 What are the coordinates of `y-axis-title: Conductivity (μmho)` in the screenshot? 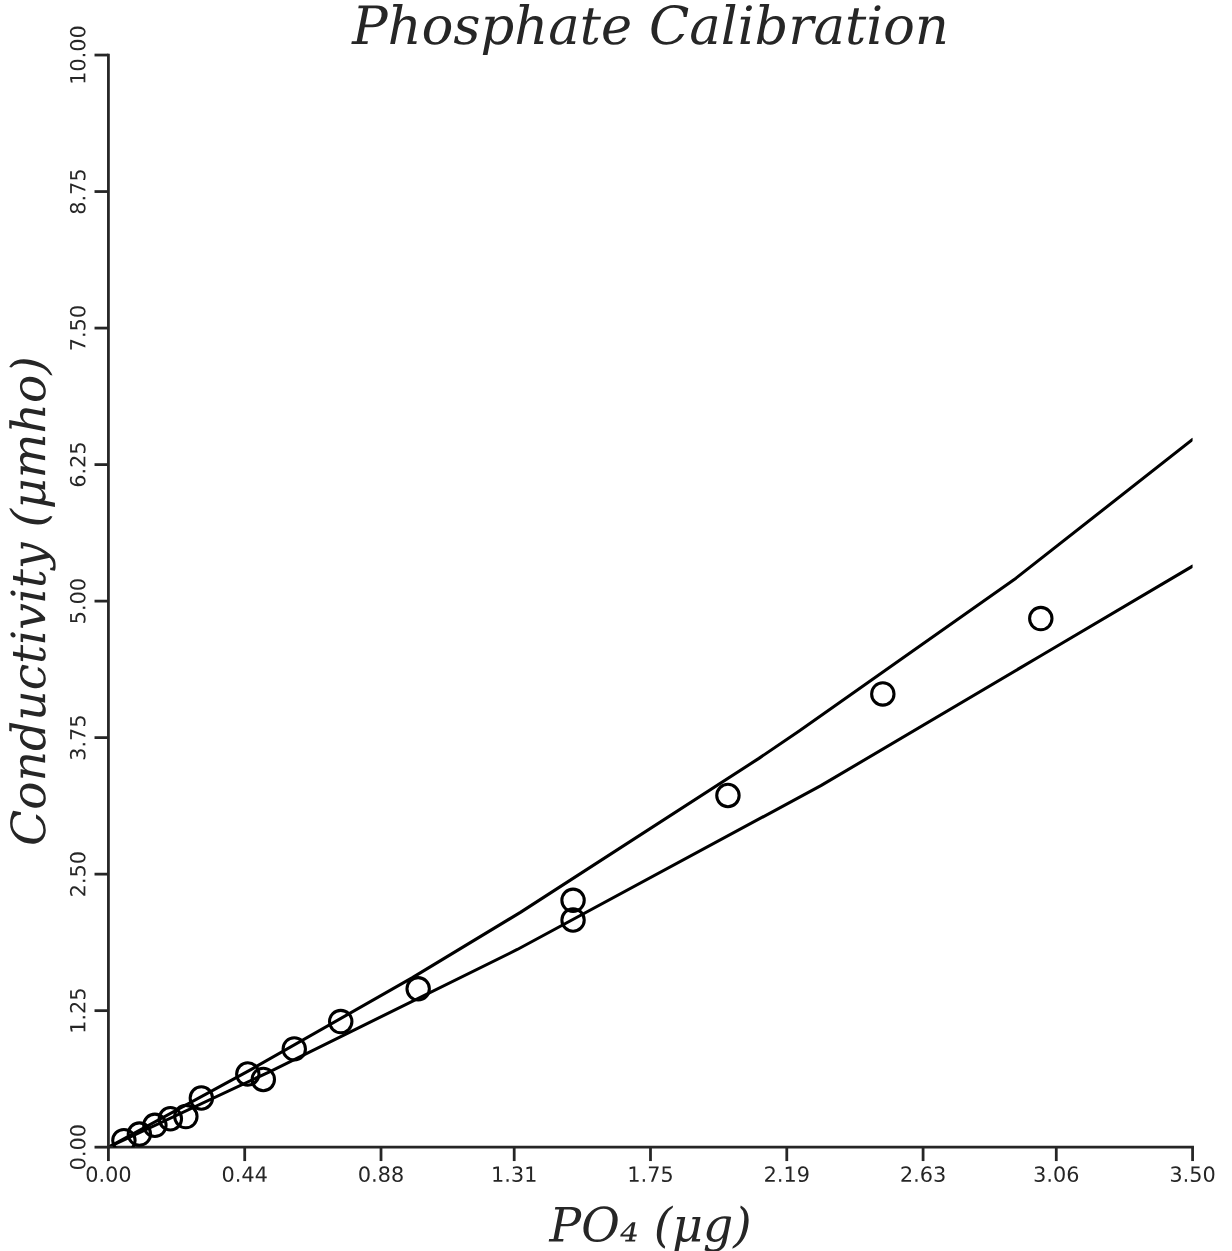 It's located at (32, 601).